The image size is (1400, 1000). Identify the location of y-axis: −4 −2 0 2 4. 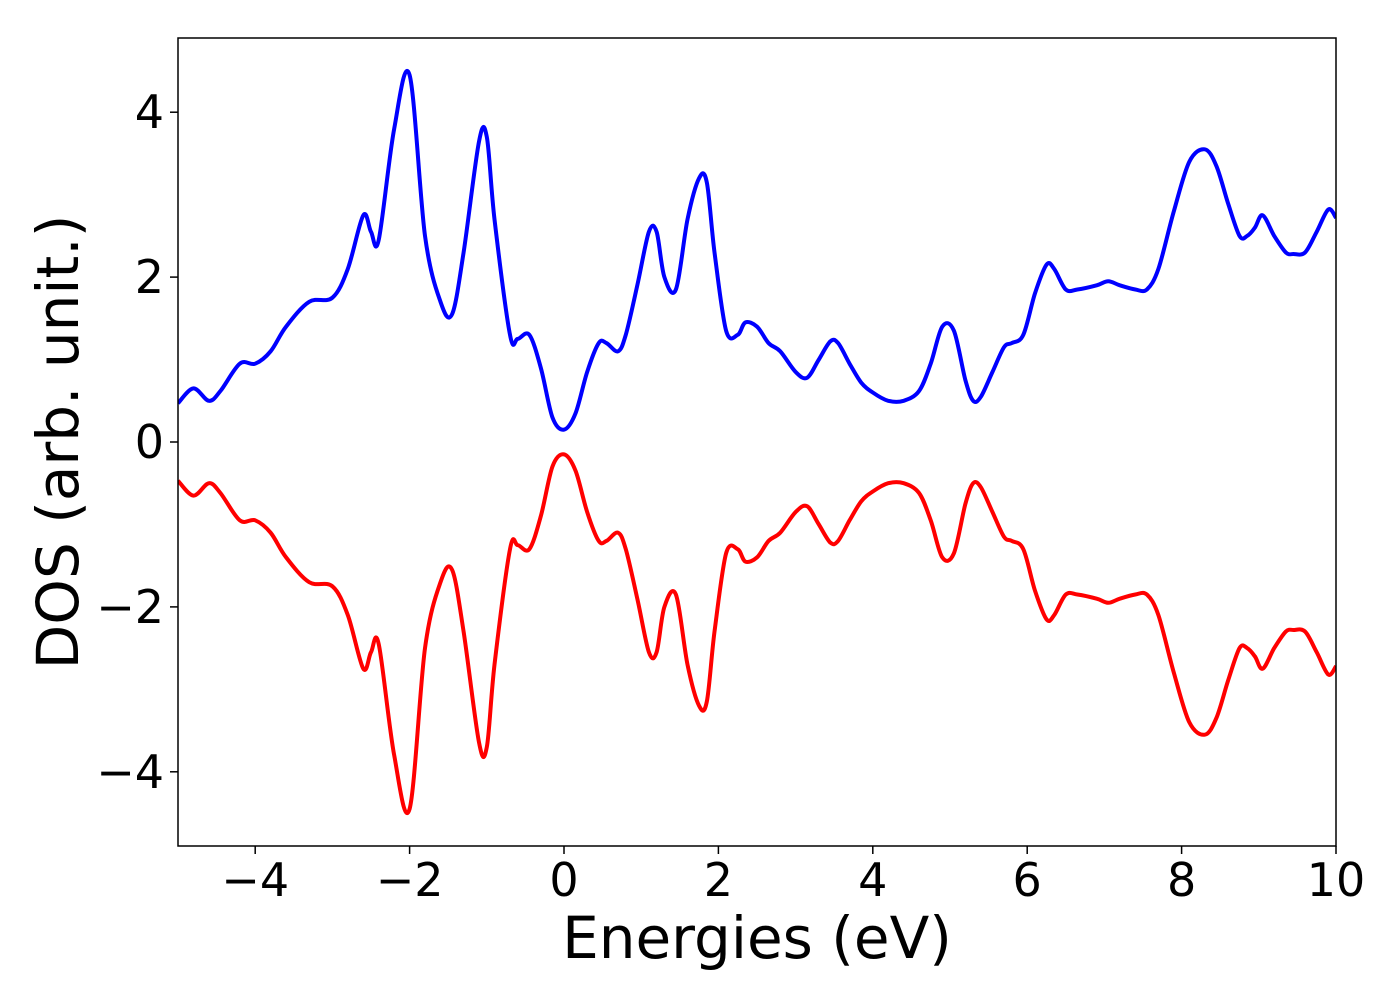
(137, 442).